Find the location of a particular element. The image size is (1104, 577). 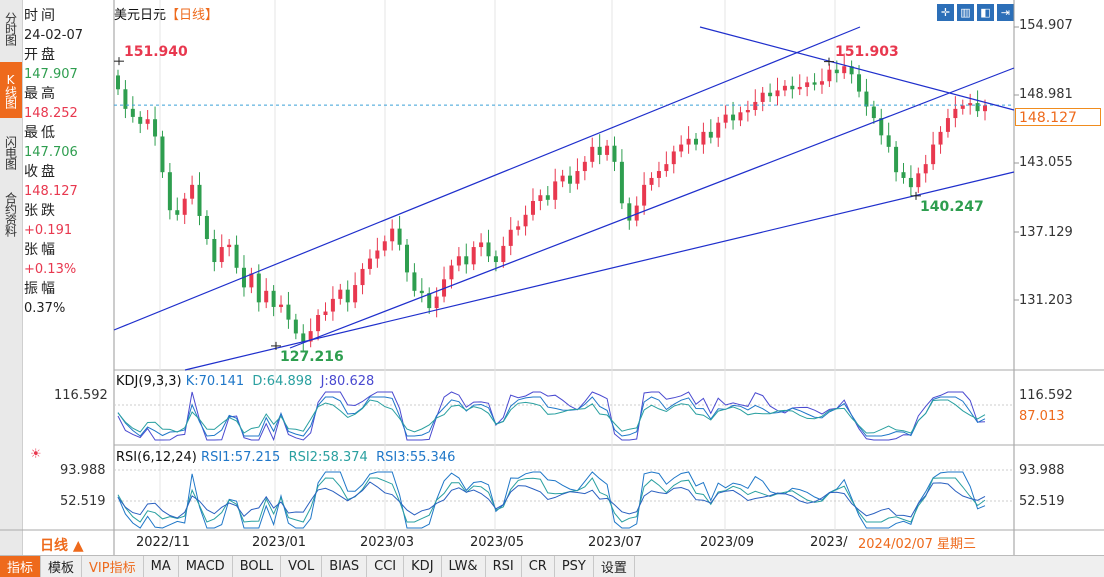

annotation-low-right: 140.247 is located at coordinates (952, 207).